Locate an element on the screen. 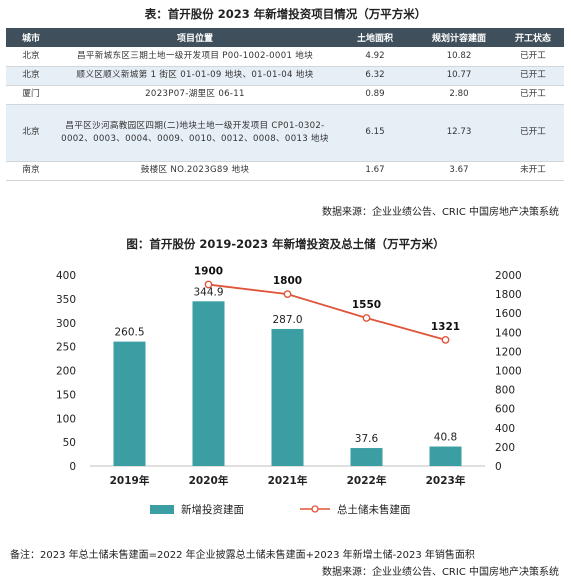 This screenshot has width=571, height=586. table-row: 厦门 2023P07-湖里区 06-11 0.89 2.80 已开工 is located at coordinates (285, 95).